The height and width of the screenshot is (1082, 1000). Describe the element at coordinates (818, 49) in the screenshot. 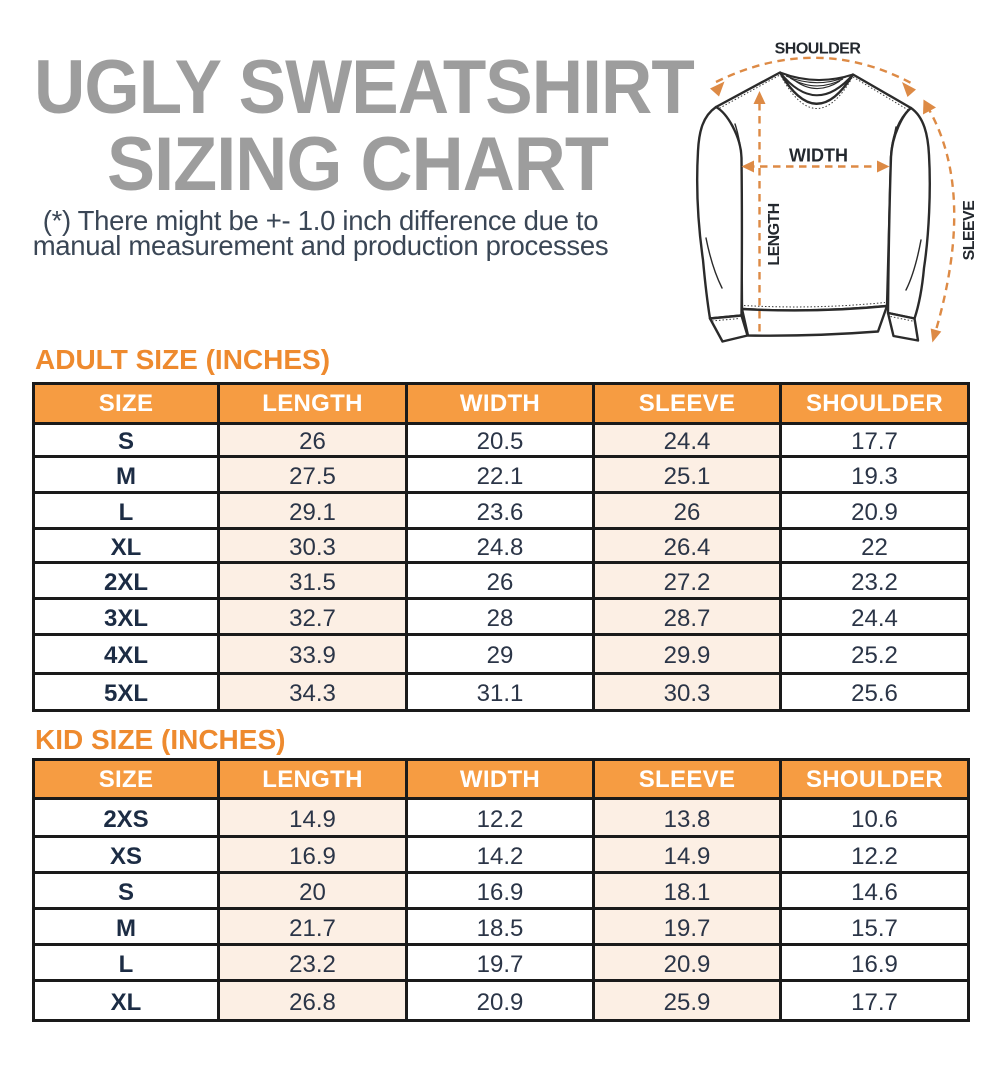

I see `svg-text: SHOULDER` at that location.